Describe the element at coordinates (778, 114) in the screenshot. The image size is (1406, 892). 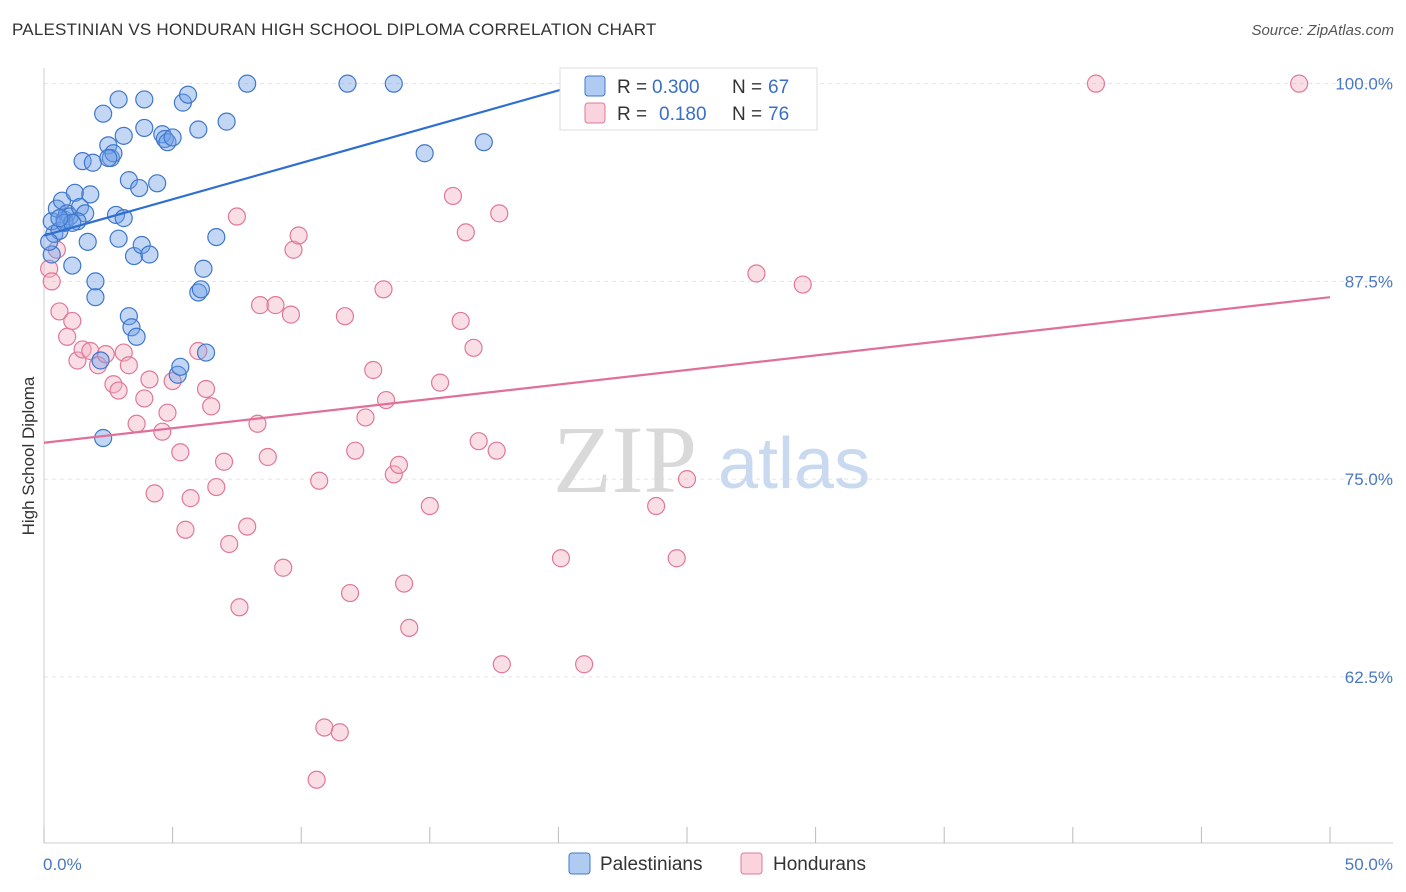
I see `legend-n-value: 76` at that location.